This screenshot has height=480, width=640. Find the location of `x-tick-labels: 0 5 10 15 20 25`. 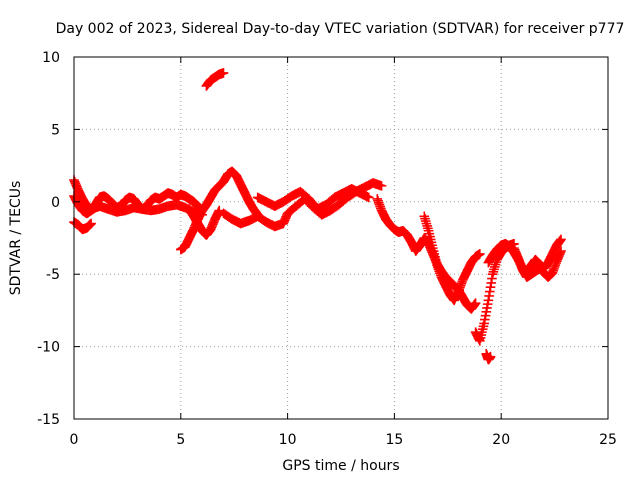

x-tick-labels: 0 5 10 15 20 25 is located at coordinates (343, 440).